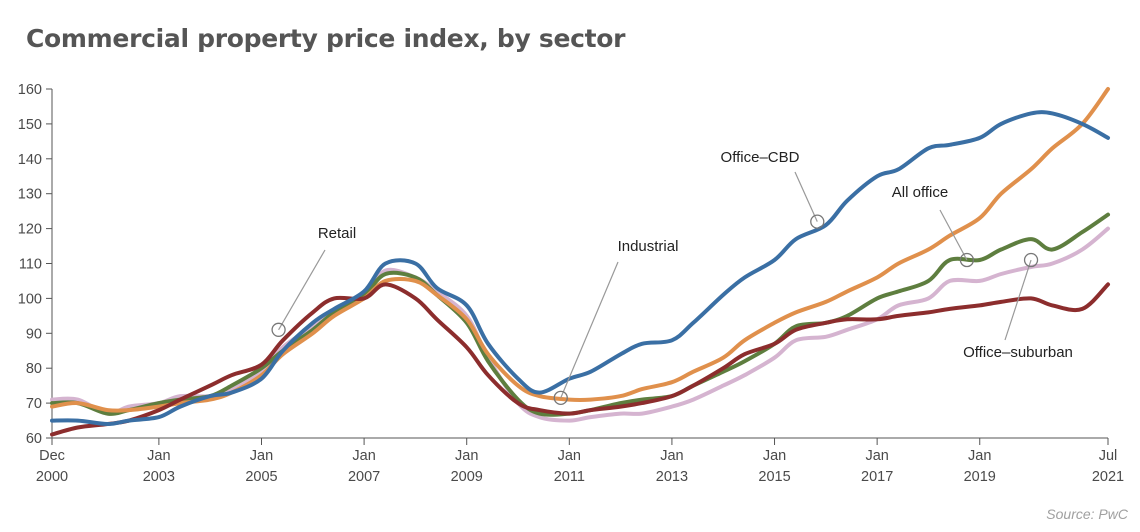 This screenshot has height=532, width=1140. What do you see at coordinates (672, 477) in the screenshot?
I see `x-tick-label-line2: 2013` at bounding box center [672, 477].